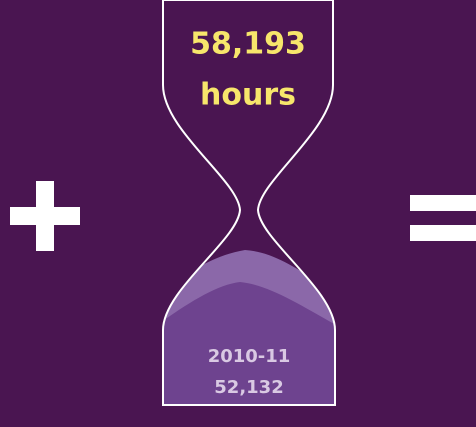 The width and height of the screenshot is (476, 427). I want to click on sand, so click(249, 327).